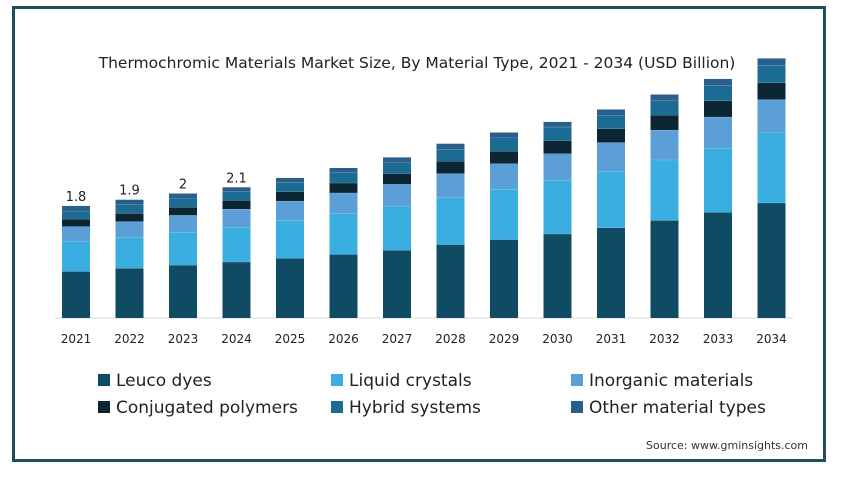 This screenshot has width=862, height=481. What do you see at coordinates (129, 293) in the screenshot?
I see `bar-segment-leuco-dyes-2022` at bounding box center [129, 293].